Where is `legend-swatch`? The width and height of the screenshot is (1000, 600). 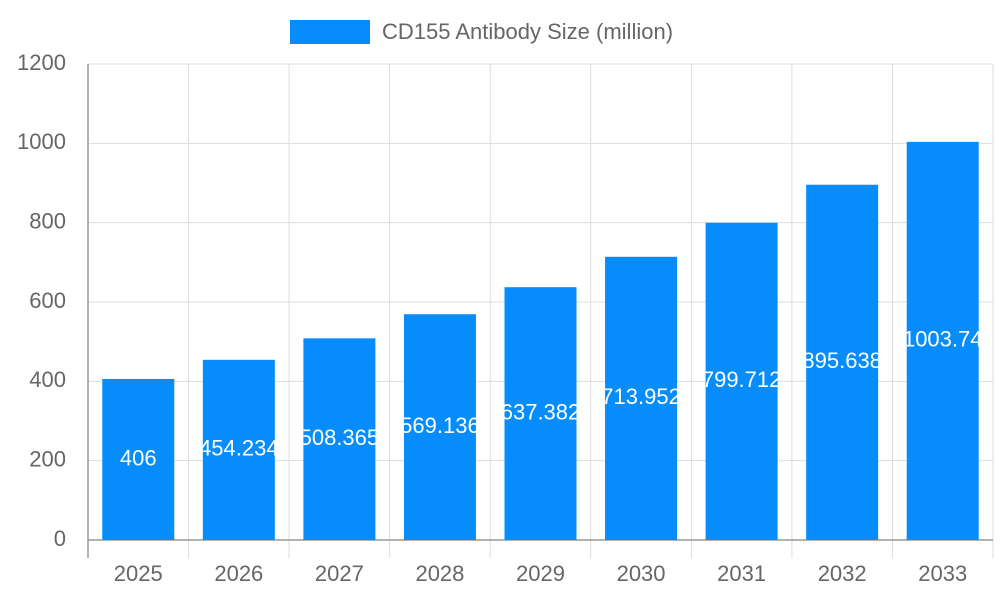 legend-swatch is located at coordinates (330, 32).